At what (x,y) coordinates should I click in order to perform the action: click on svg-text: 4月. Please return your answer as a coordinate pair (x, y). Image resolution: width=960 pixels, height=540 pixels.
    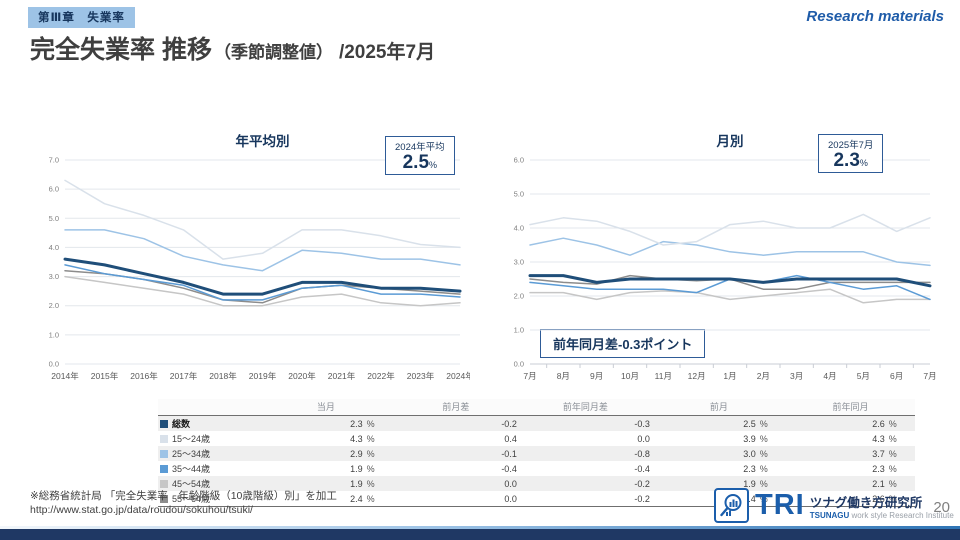
    Looking at the image, I should click on (829, 376).